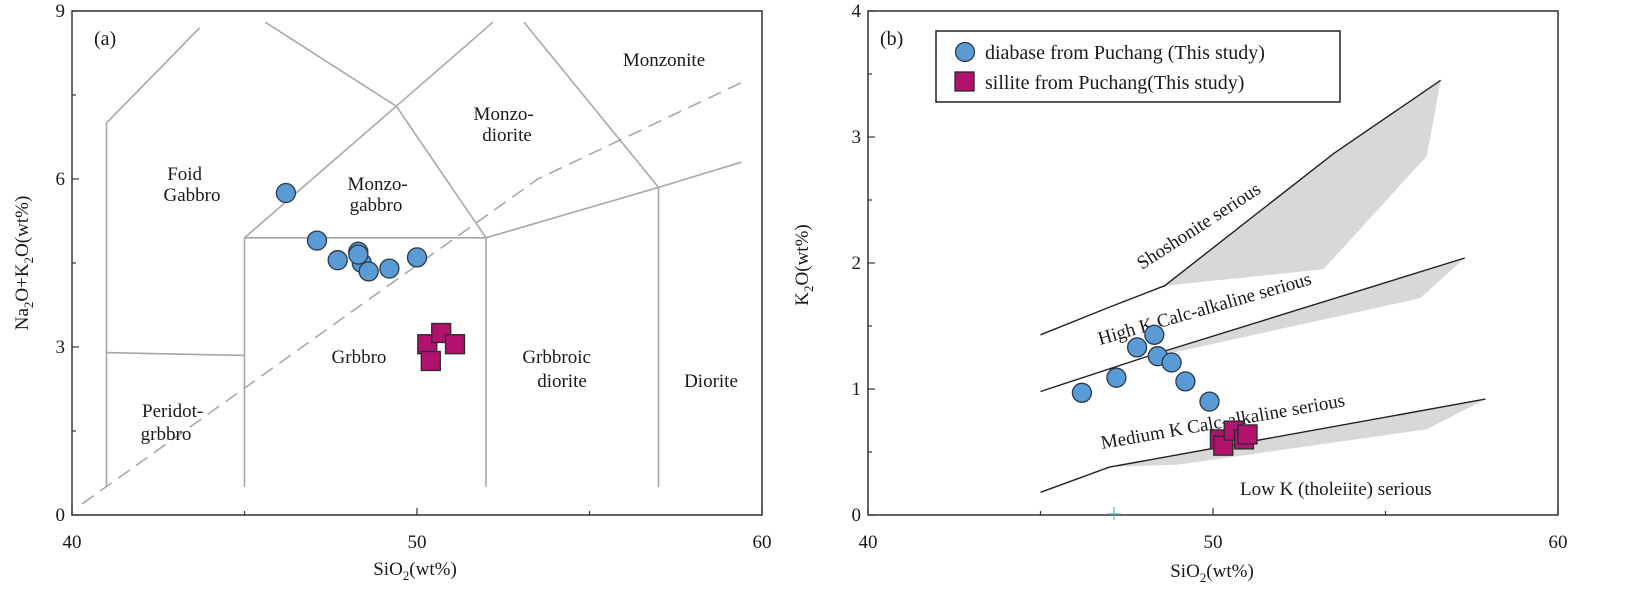  I want to click on panel-a-x-axis-label: SiO2(wt%), so click(415, 571).